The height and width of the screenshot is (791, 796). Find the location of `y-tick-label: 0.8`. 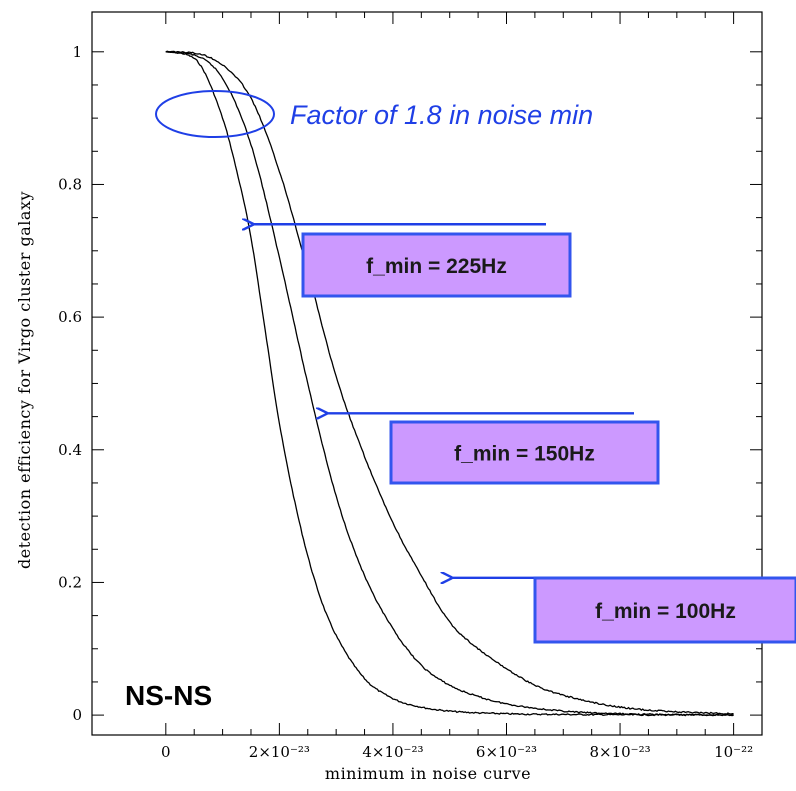

y-tick-label: 0.8 is located at coordinates (70, 184).